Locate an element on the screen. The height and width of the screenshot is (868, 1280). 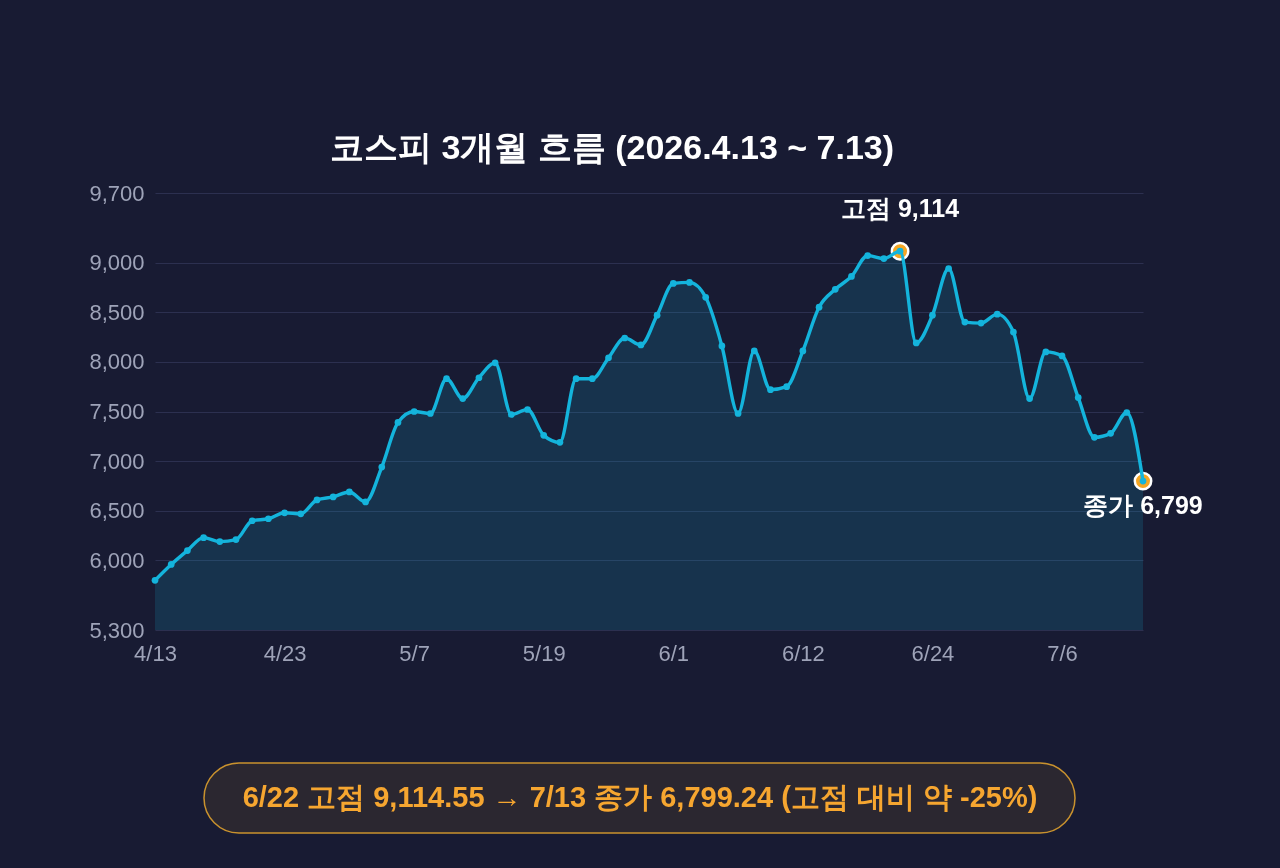
chart-title: 코스피 3개월 흐름 (2026.4.13 ~ 7.13) is located at coordinates (612, 147).